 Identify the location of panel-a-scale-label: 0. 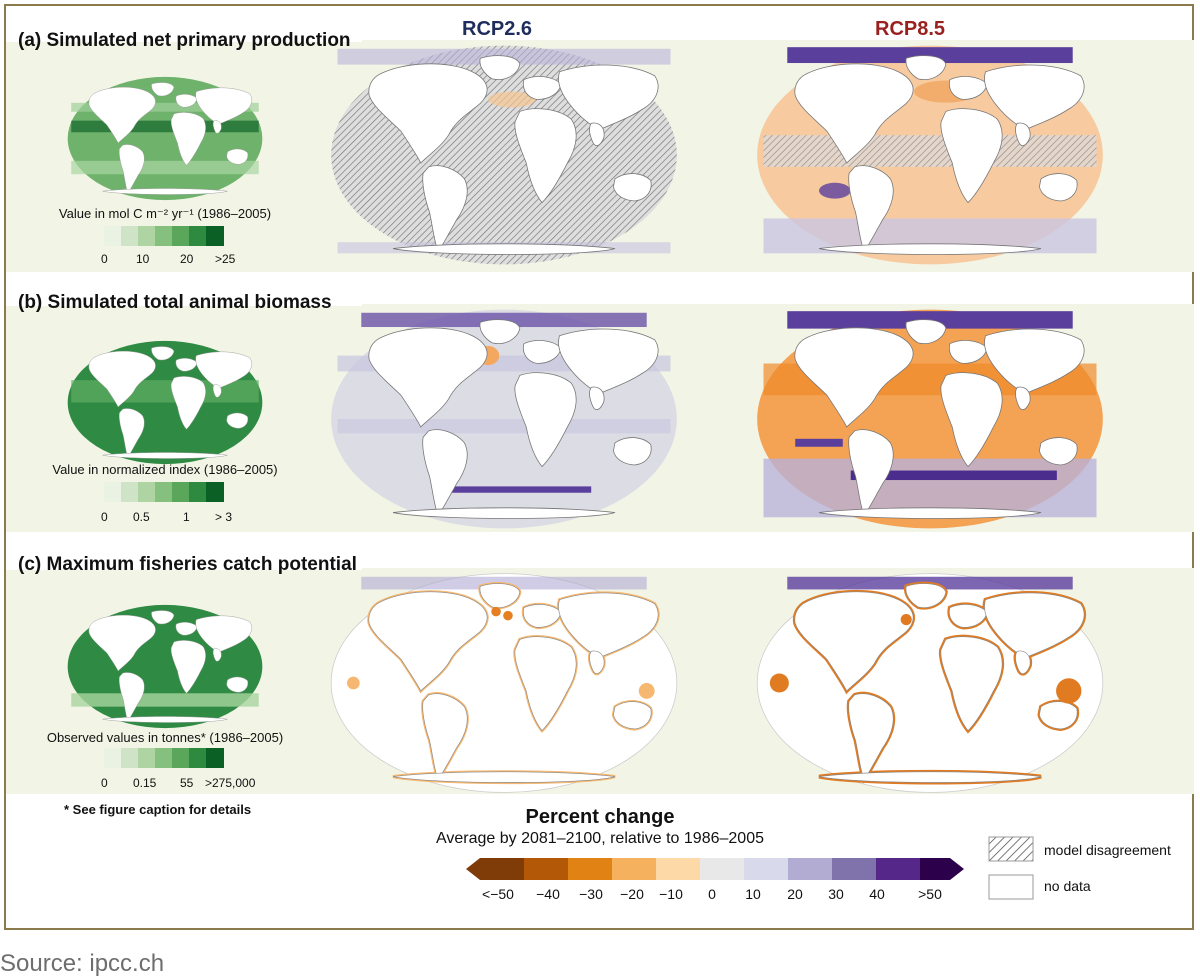
(104, 259).